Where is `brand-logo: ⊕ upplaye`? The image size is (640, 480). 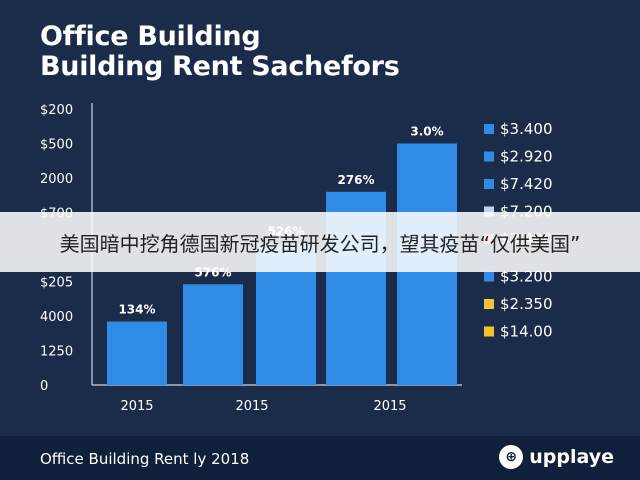
brand-logo: ⊕ upplaye is located at coordinates (556, 457).